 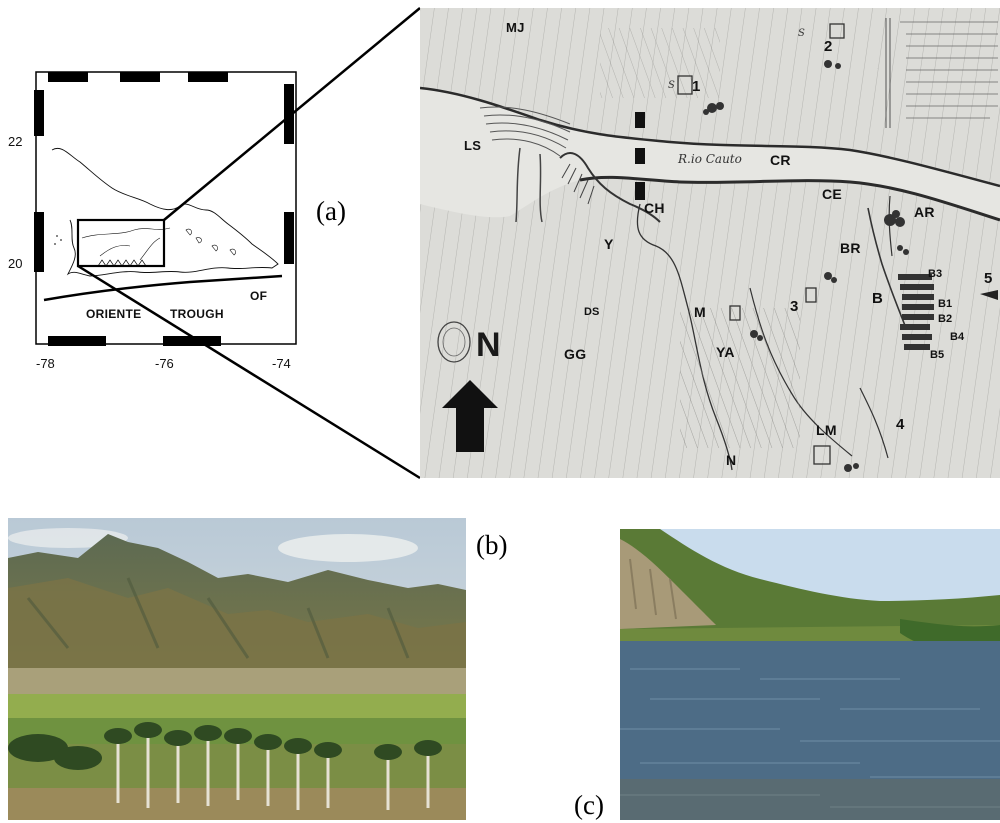 What do you see at coordinates (165, 208) in the screenshot?
I see `inset-map-graphic` at bounding box center [165, 208].